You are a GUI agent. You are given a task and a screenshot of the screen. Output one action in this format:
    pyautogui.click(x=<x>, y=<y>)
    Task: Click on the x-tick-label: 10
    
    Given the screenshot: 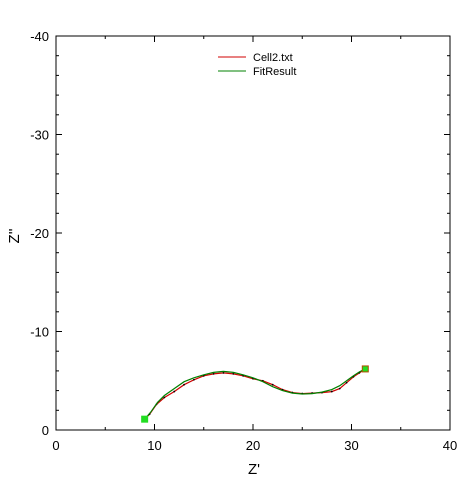 What is the action you would take?
    pyautogui.click(x=154, y=445)
    